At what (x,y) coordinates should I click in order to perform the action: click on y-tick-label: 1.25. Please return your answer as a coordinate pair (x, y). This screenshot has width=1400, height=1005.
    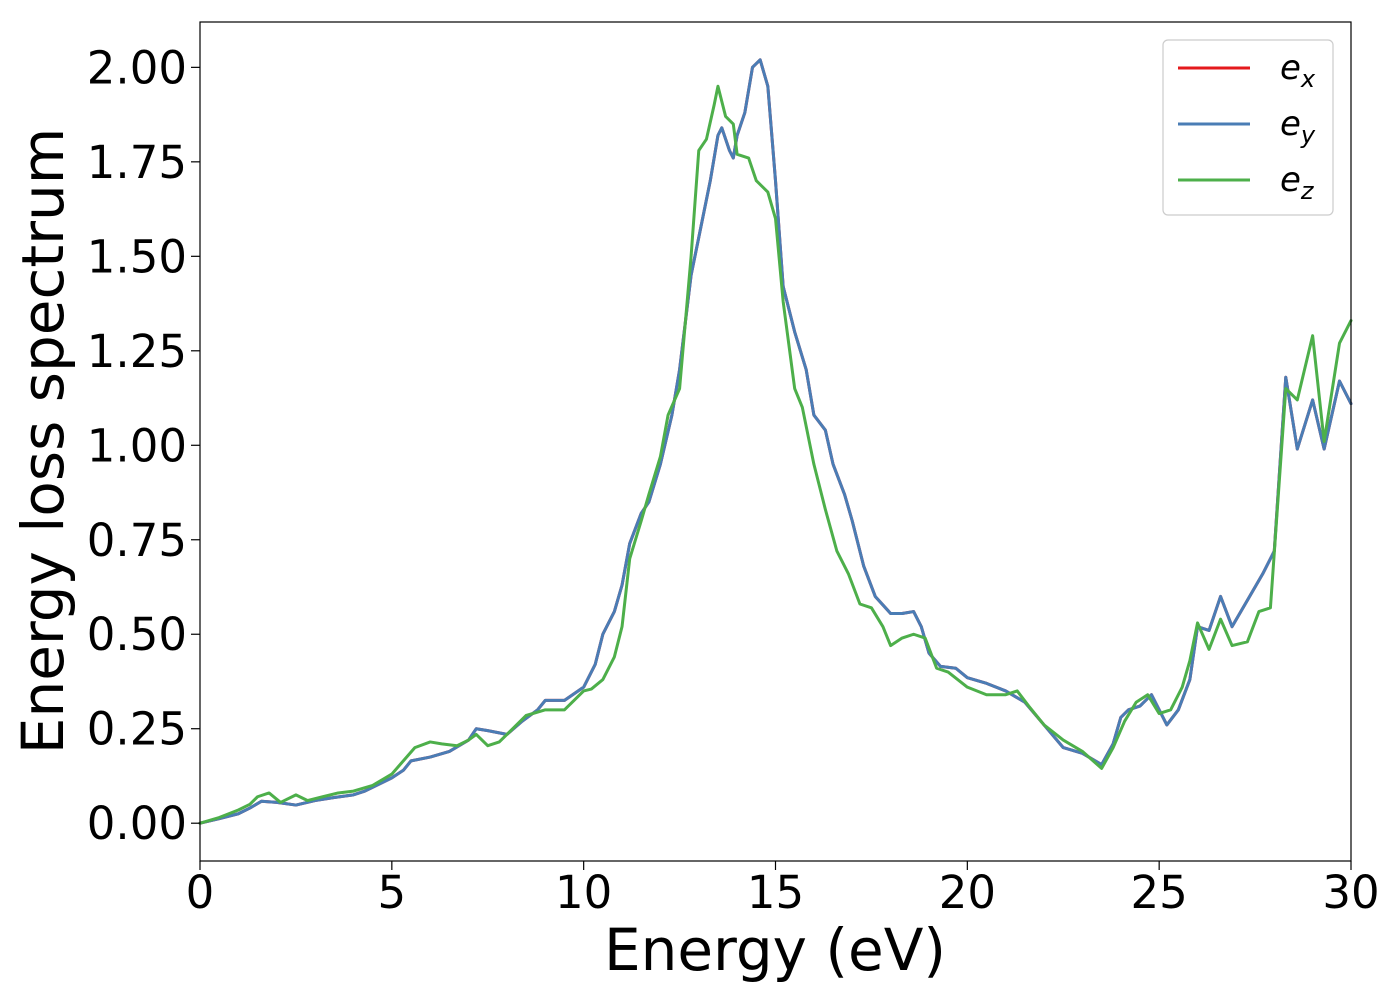
    Looking at the image, I should click on (137, 351).